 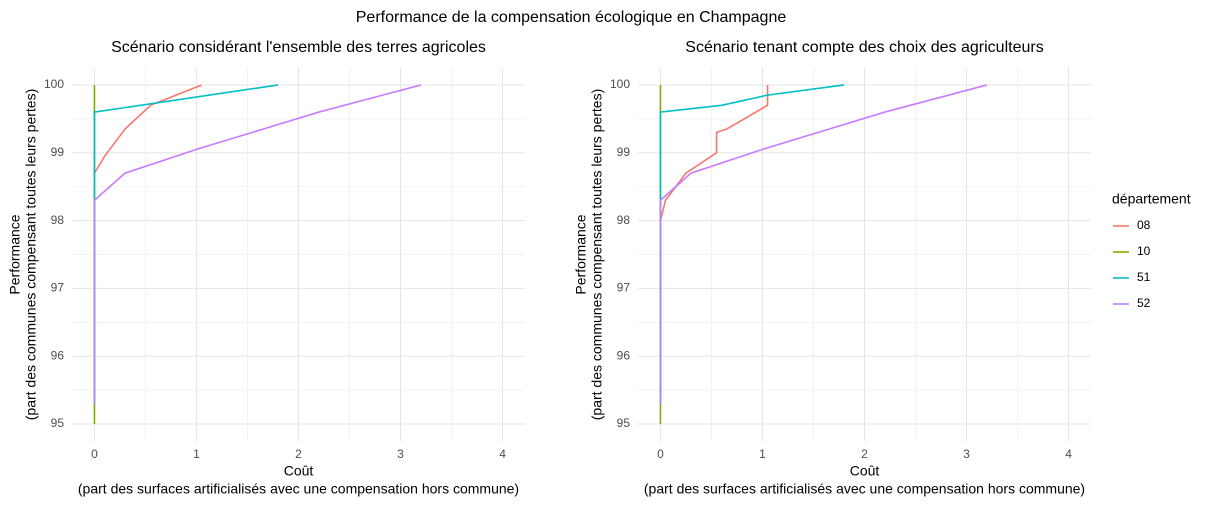 What do you see at coordinates (1144, 225) in the screenshot?
I see `legend-label: 08` at bounding box center [1144, 225].